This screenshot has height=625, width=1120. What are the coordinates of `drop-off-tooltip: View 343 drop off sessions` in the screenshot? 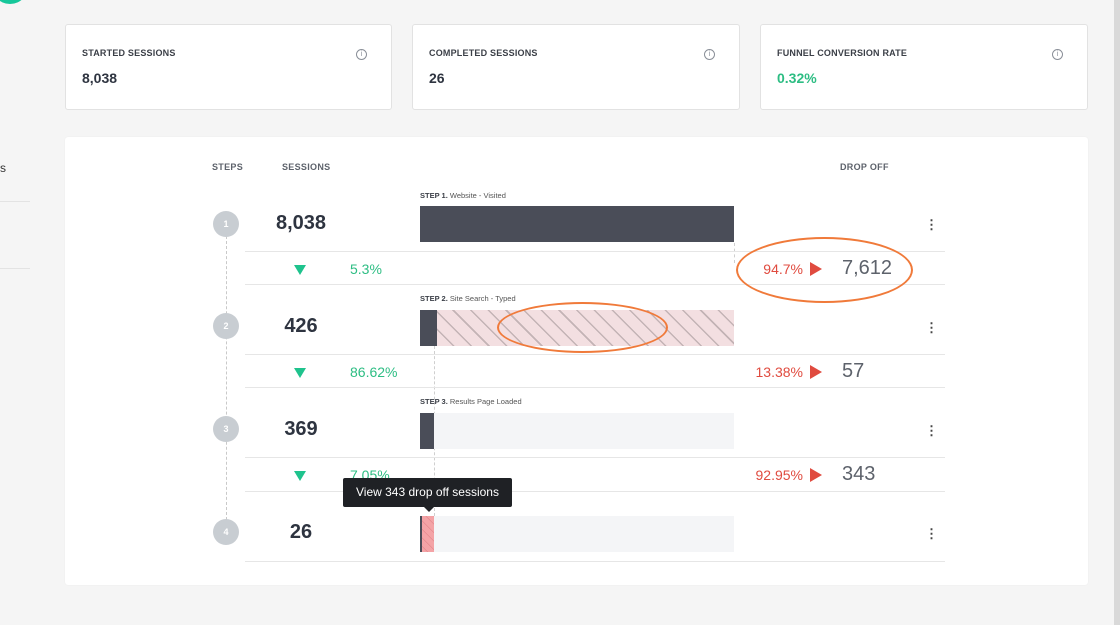 It's located at (427, 492).